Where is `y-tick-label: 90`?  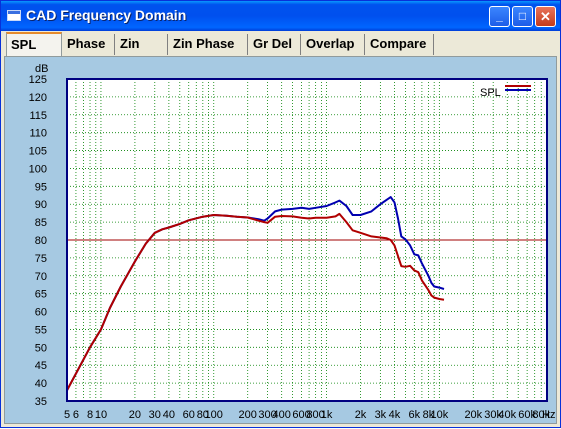
y-tick-label: 90 is located at coordinates (41, 205).